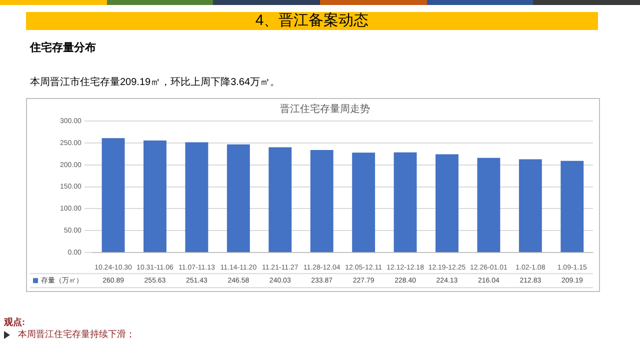 This screenshot has height=355, width=640. Describe the element at coordinates (76, 334) in the screenshot. I see `text: 本周晋江住宅存量持续下滑；` at that location.